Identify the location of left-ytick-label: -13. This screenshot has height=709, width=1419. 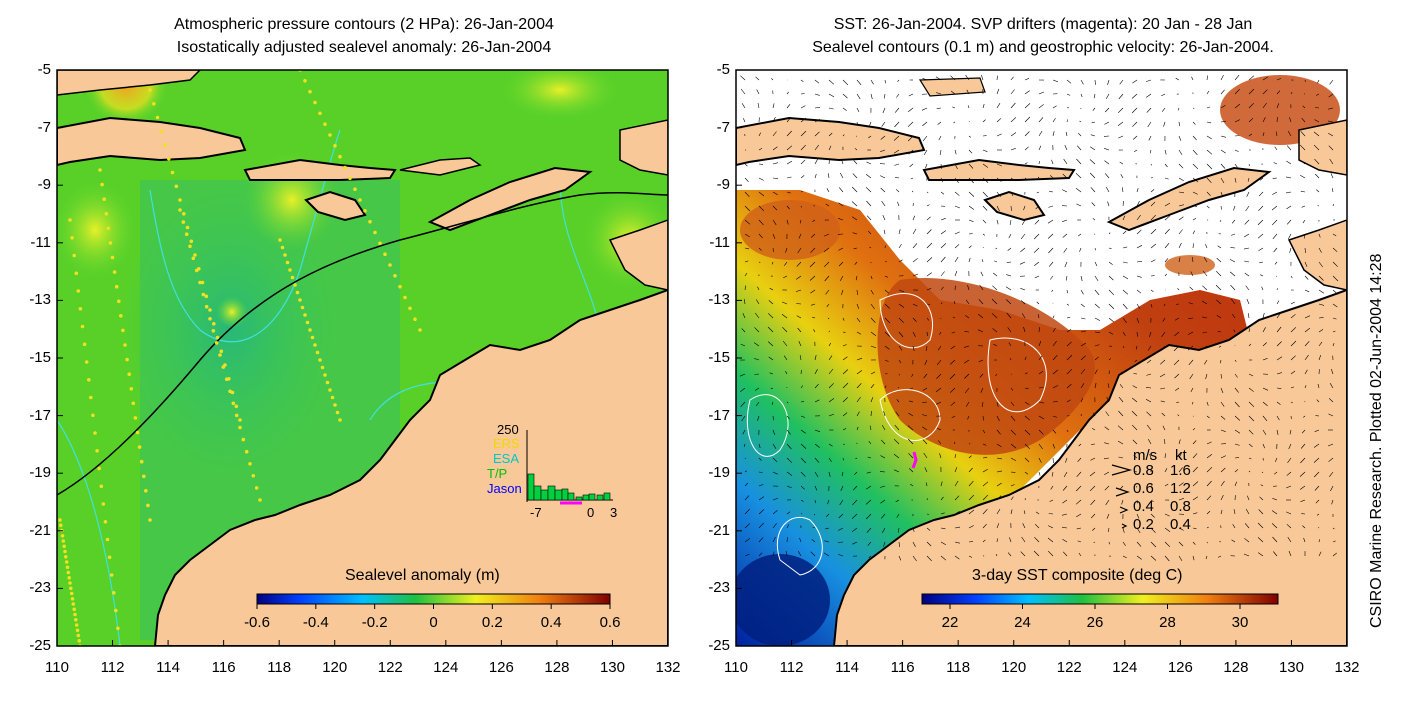
(40, 300).